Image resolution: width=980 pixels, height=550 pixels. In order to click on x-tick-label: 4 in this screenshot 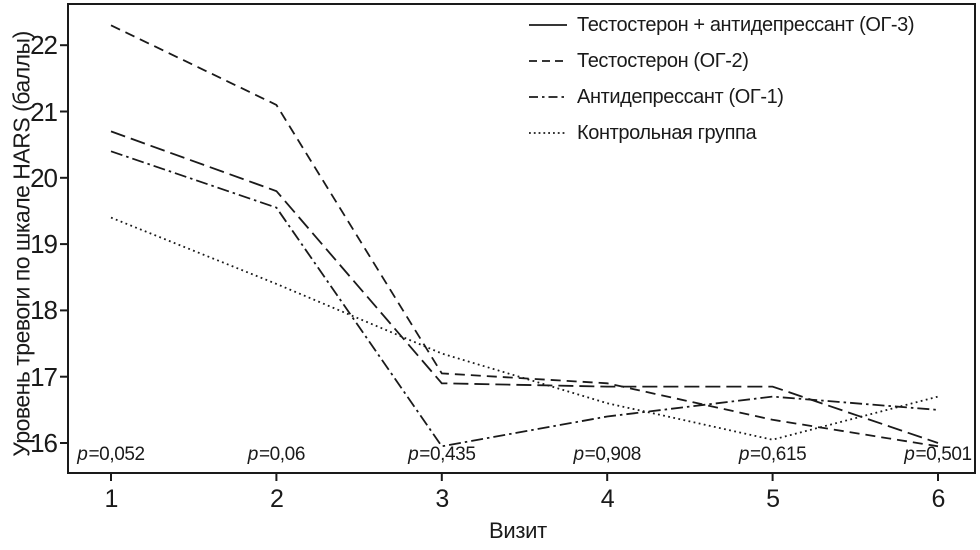, I will do `click(607, 499)`.